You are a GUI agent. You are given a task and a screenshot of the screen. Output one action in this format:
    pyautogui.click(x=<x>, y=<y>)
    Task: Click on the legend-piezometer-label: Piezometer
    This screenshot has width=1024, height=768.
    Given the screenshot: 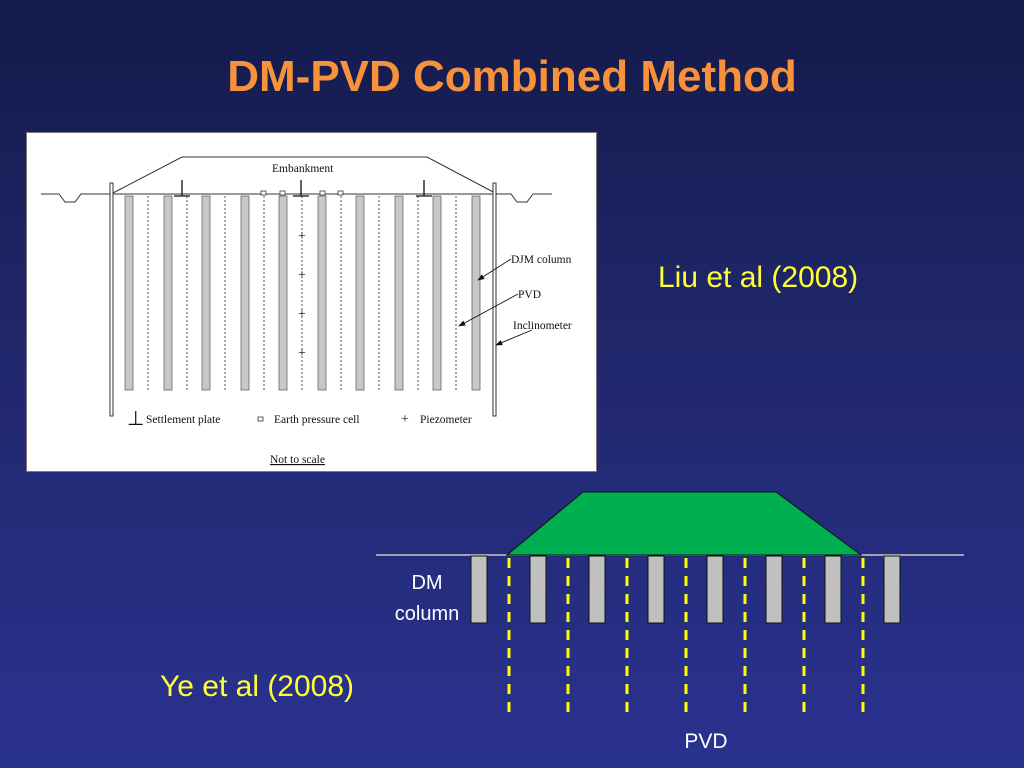 What is the action you would take?
    pyautogui.click(x=446, y=420)
    